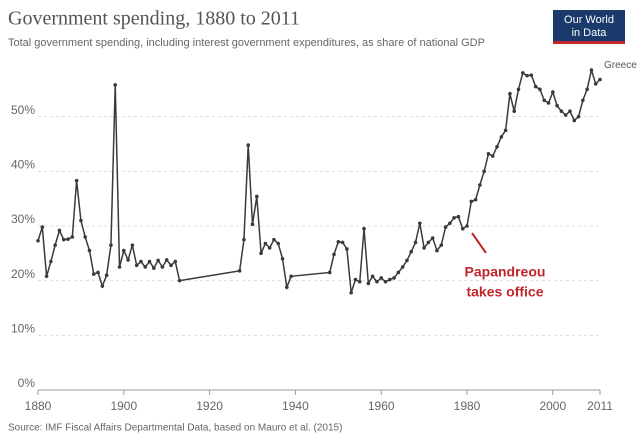  I want to click on y-tick-label: 20%, so click(23, 274).